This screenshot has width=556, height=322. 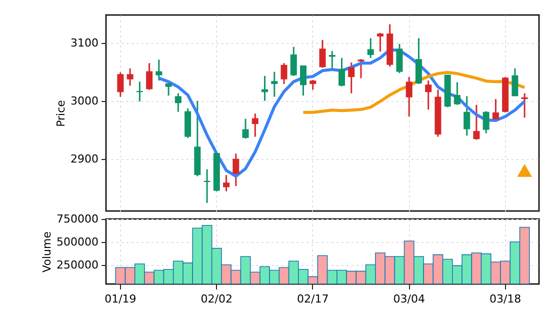 What do you see at coordinates (77, 265) in the screenshot?
I see `y-tick-label: 250000` at bounding box center [77, 265].